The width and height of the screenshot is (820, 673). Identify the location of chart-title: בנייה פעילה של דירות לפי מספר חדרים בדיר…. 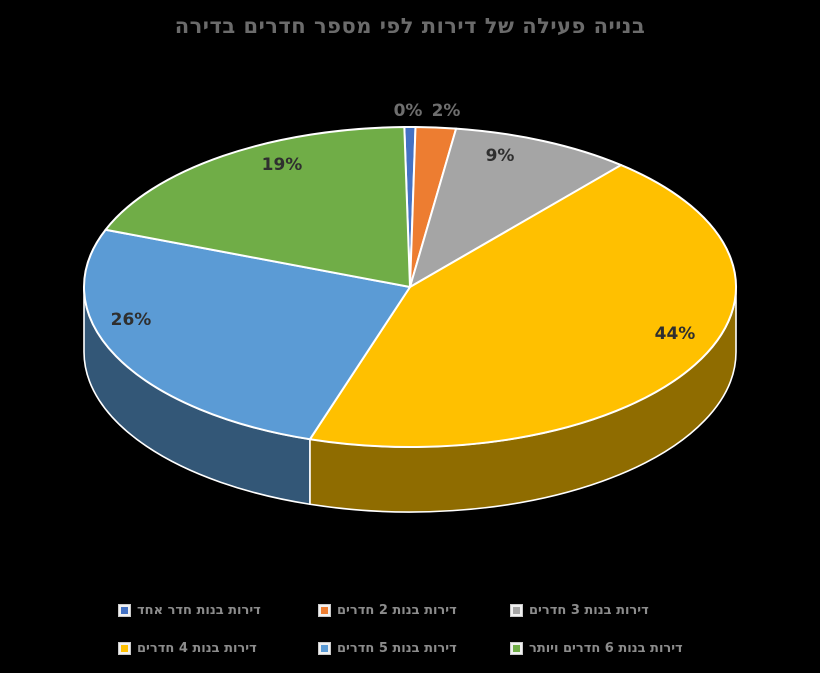
(410, 26).